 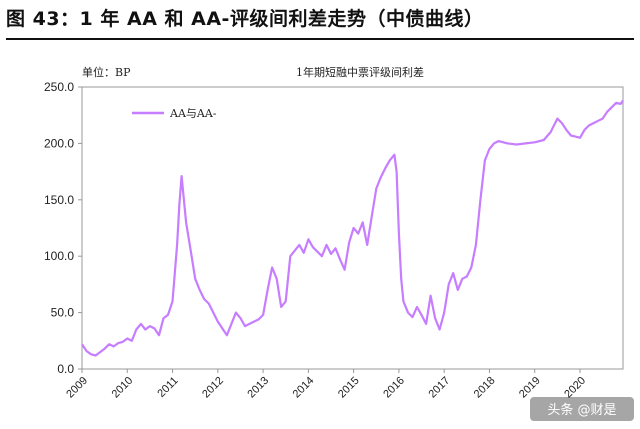 I want to click on x-tick-label: 2017, so click(x=439, y=388).